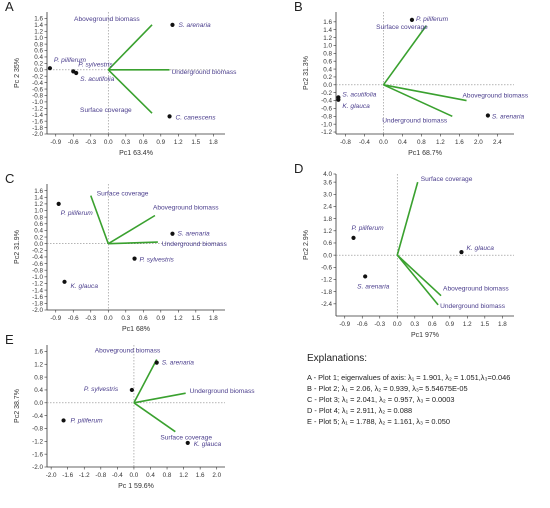 The height and width of the screenshot is (508, 550). I want to click on x-tick-label: -0.4, so click(364, 142).